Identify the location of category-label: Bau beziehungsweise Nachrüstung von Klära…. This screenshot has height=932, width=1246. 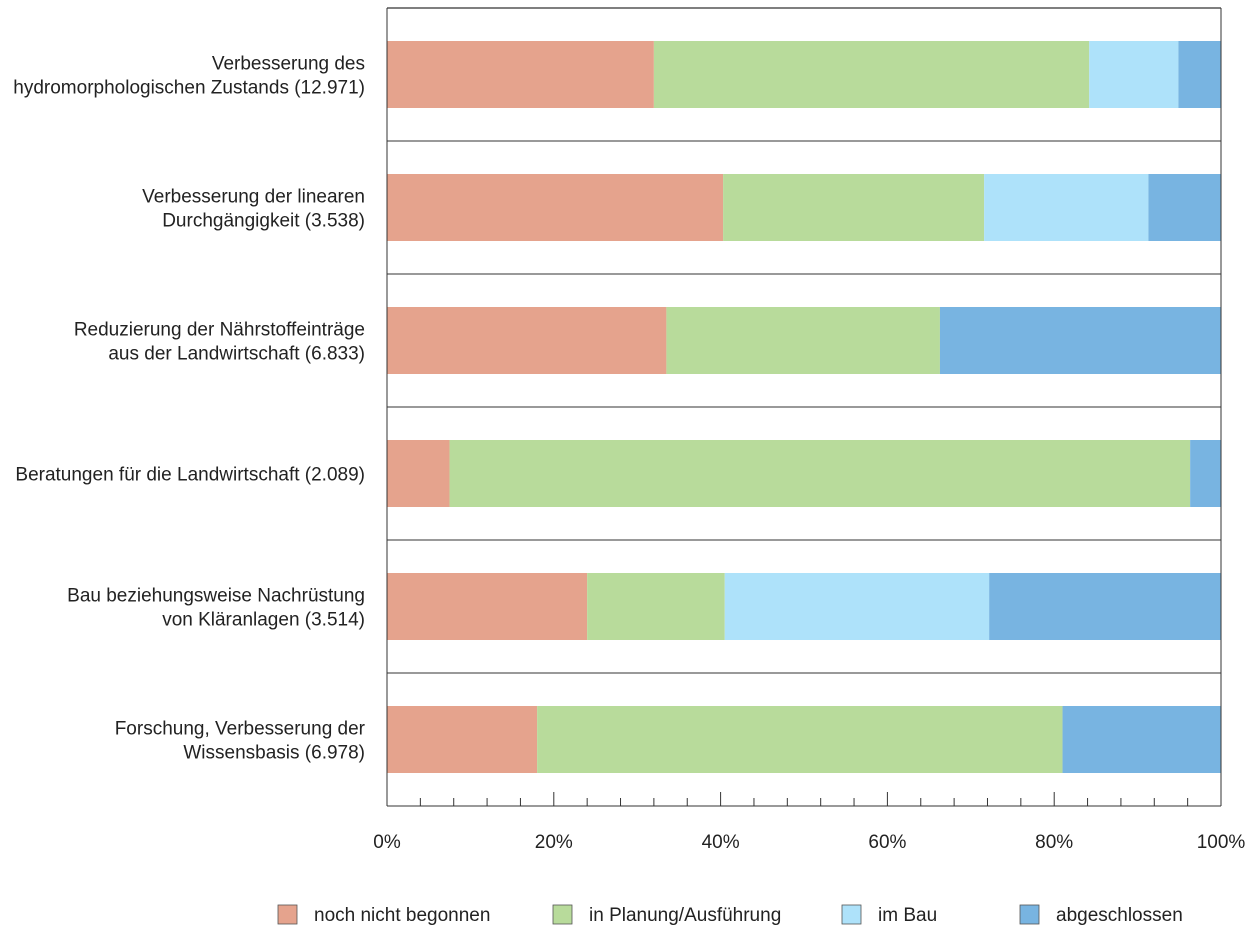
(216, 608).